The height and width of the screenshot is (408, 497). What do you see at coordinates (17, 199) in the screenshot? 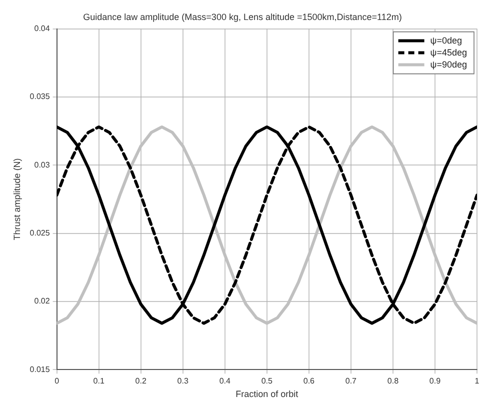
I see `y-axis-title: Thrust amplitude (N)` at bounding box center [17, 199].